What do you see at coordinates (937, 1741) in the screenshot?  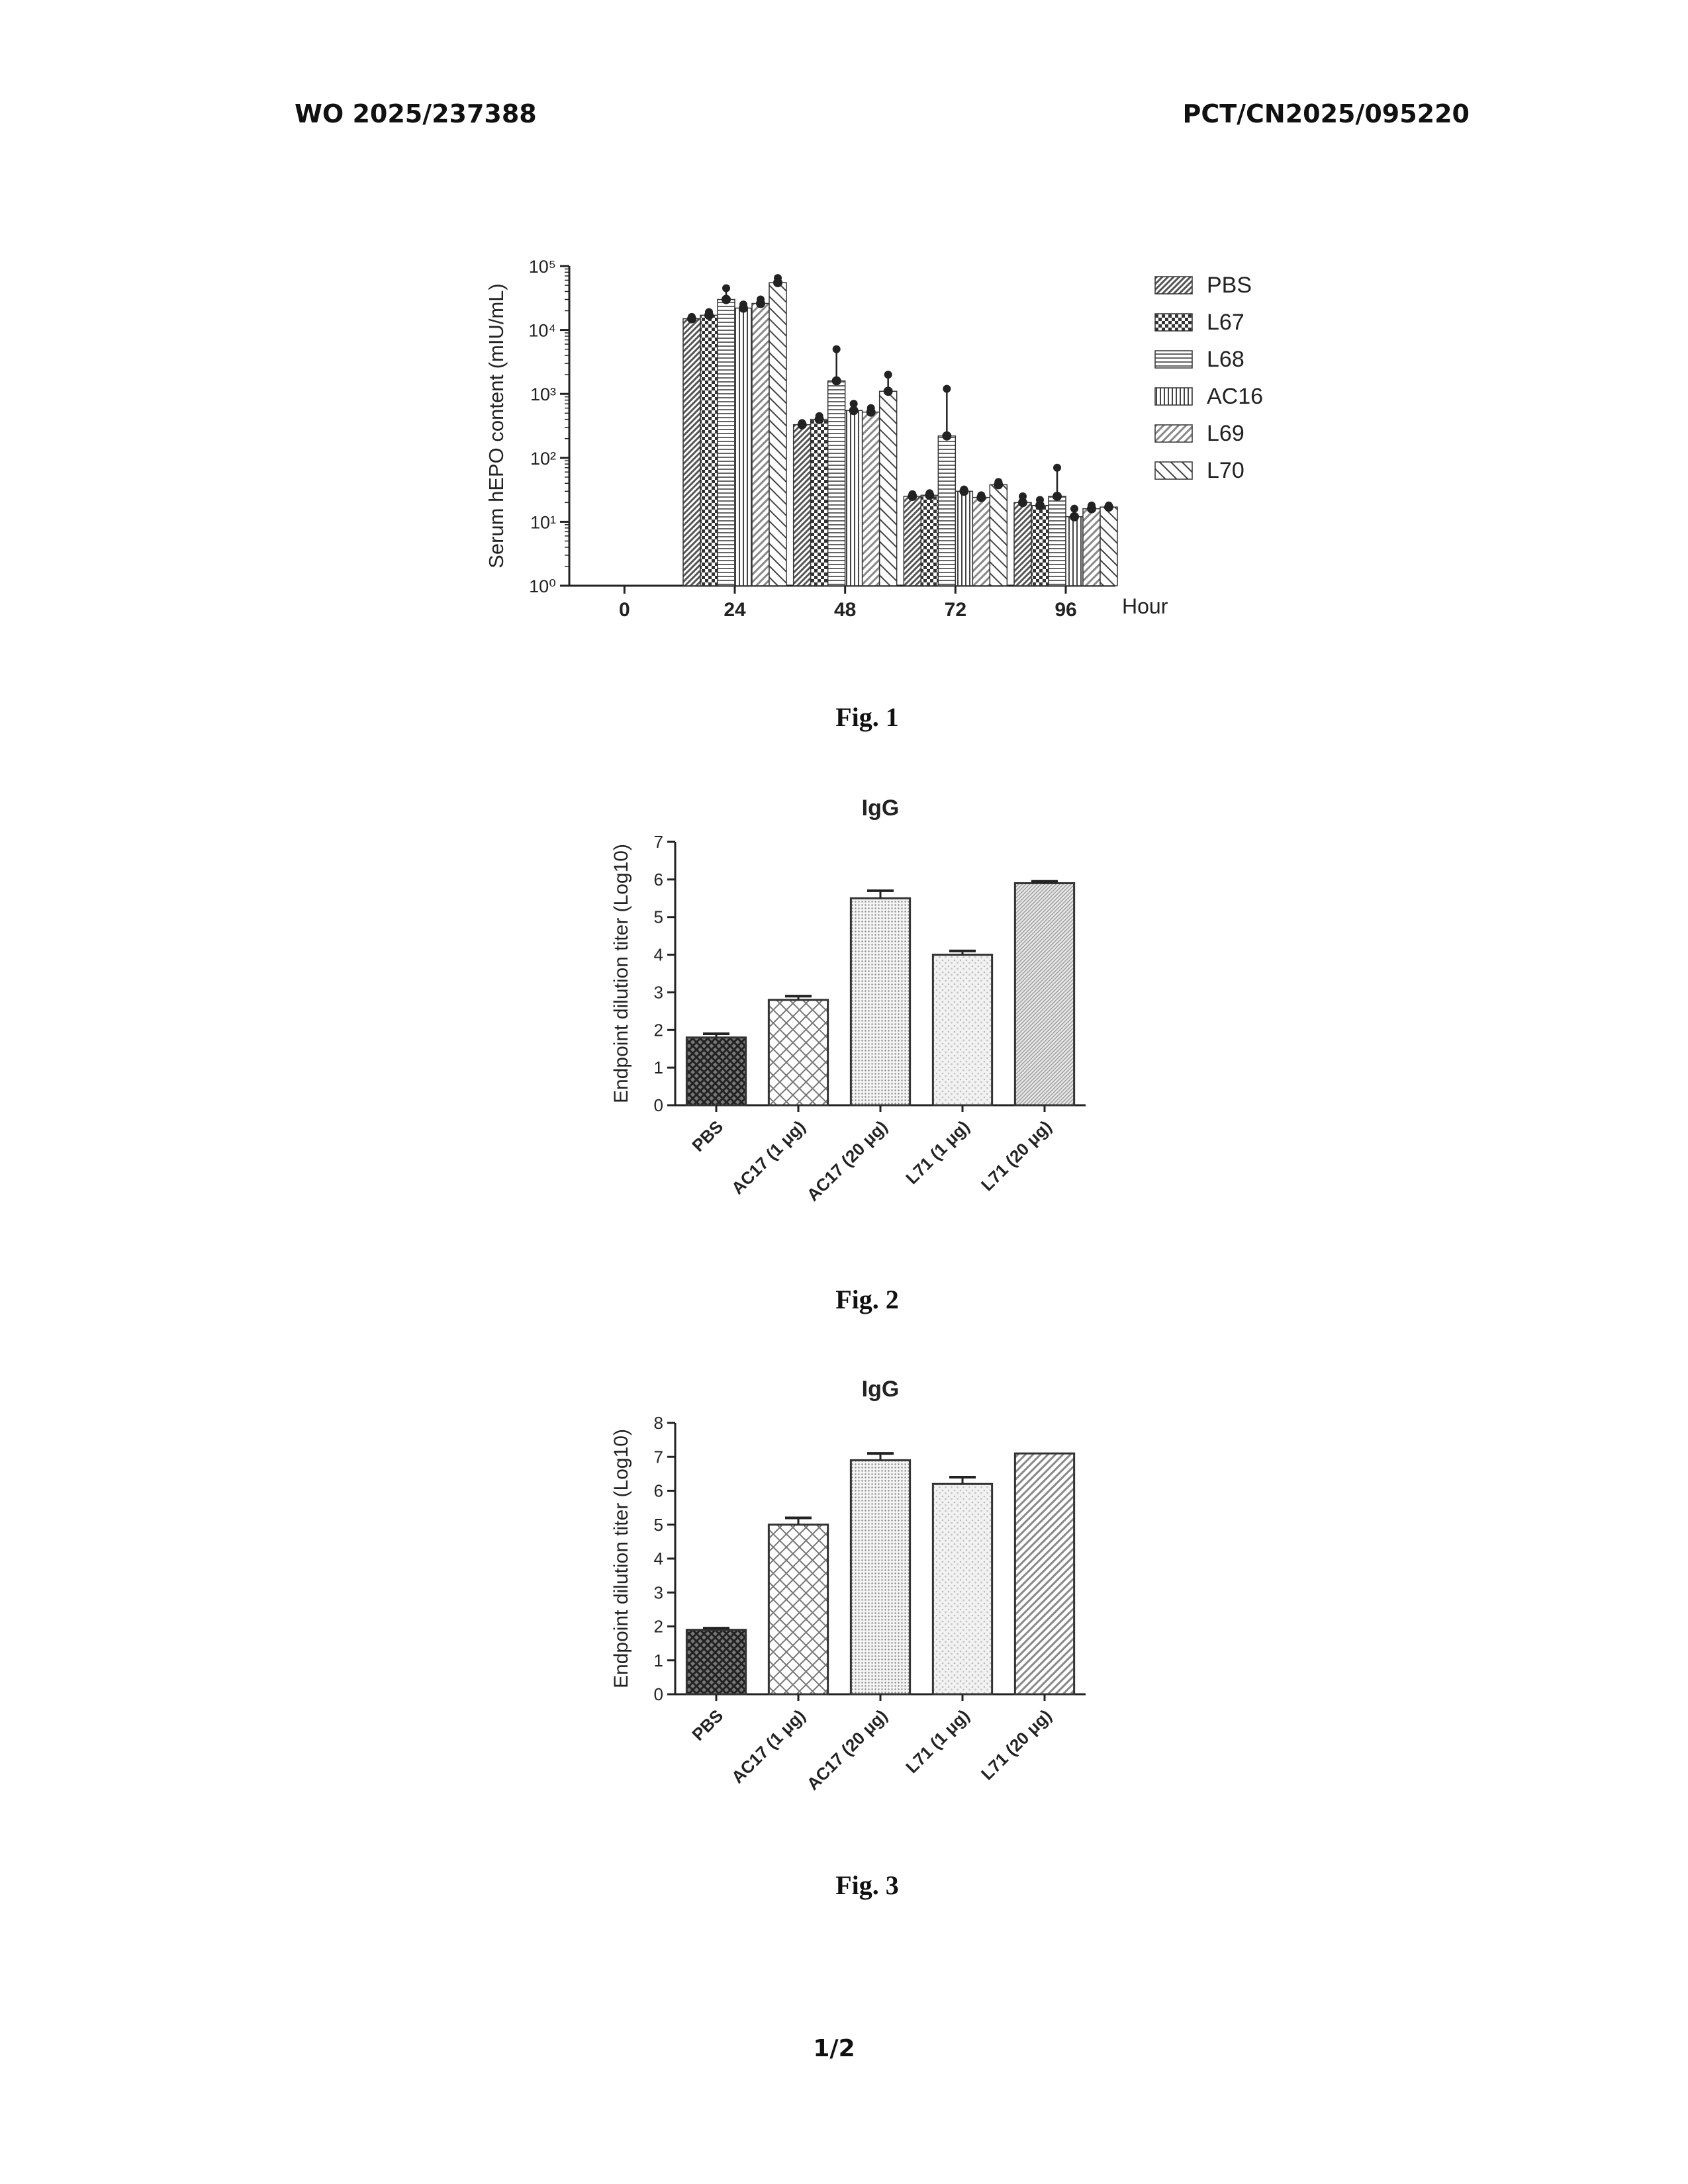 I see `x-tick-label: L71 (1 μg)` at bounding box center [937, 1741].